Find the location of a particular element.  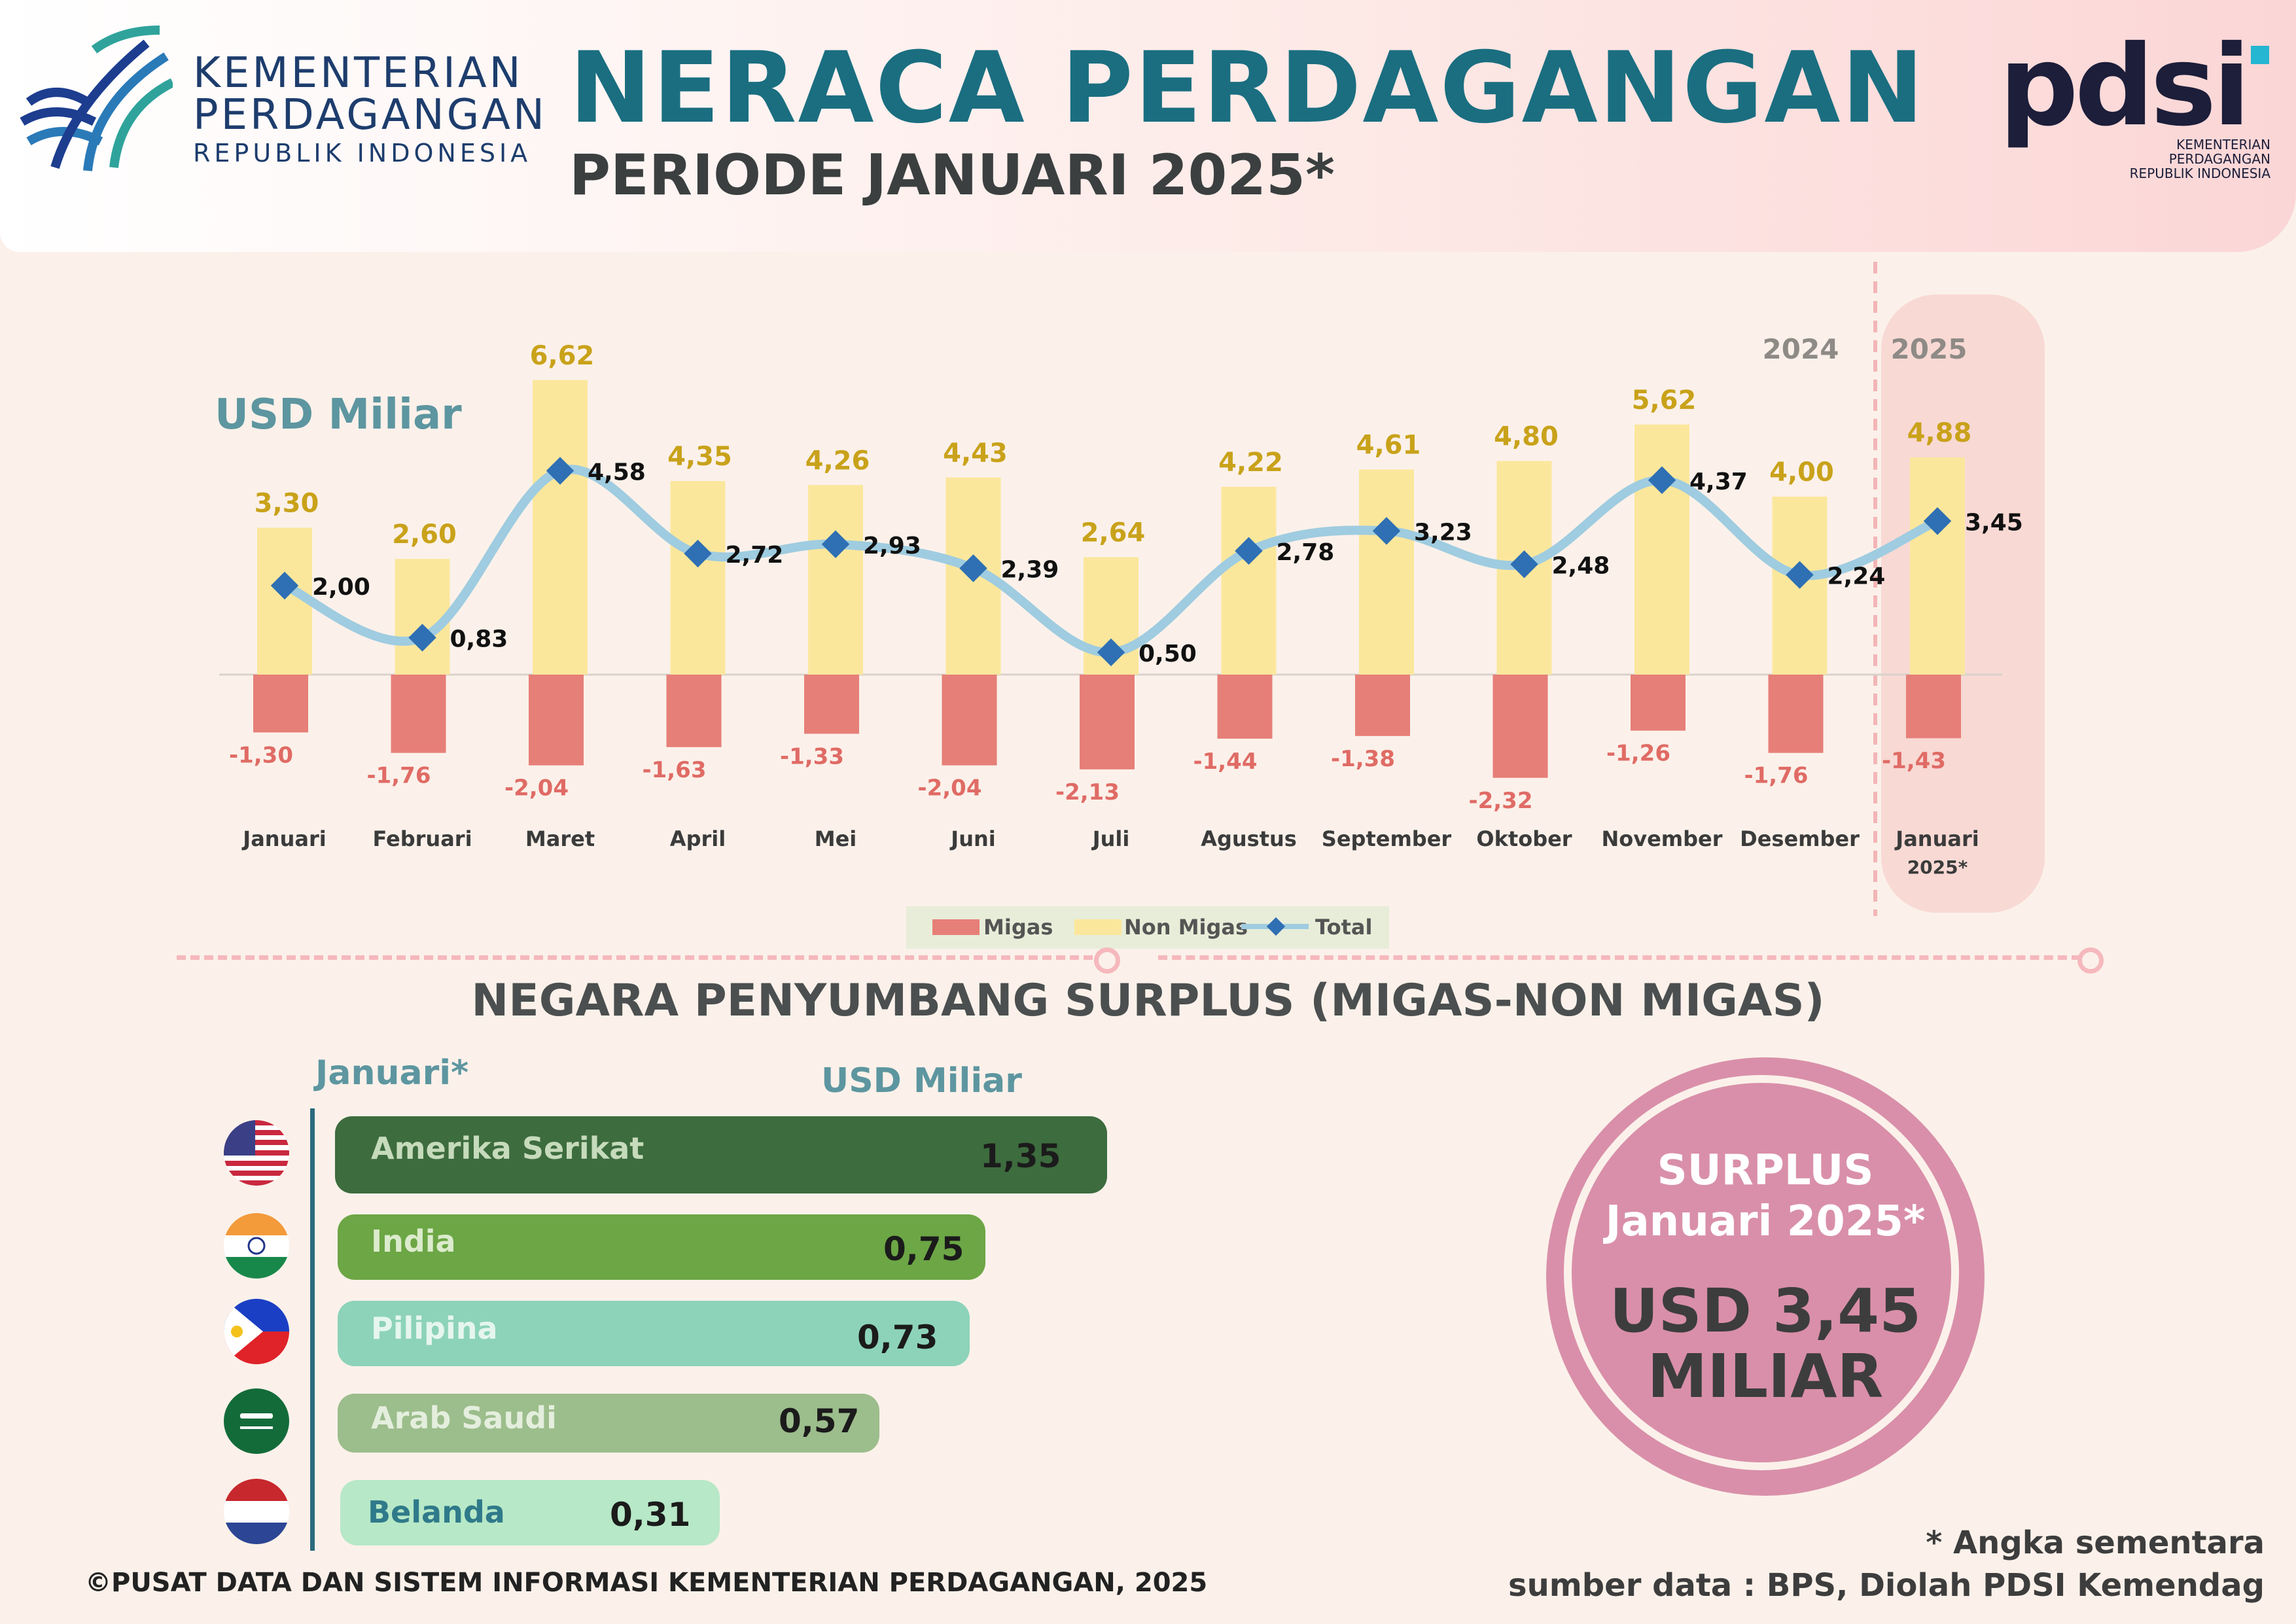

pdsi-logo-icon: pdsi is located at coordinates (2134, 92).